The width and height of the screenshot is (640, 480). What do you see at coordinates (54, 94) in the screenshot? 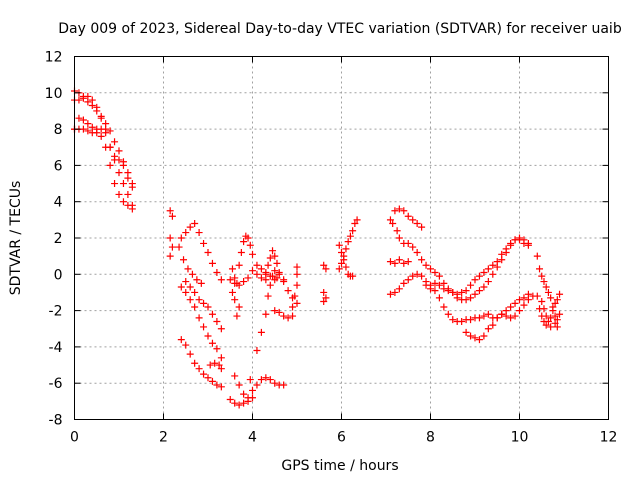
I see `y-tick-label: 10` at bounding box center [54, 94].